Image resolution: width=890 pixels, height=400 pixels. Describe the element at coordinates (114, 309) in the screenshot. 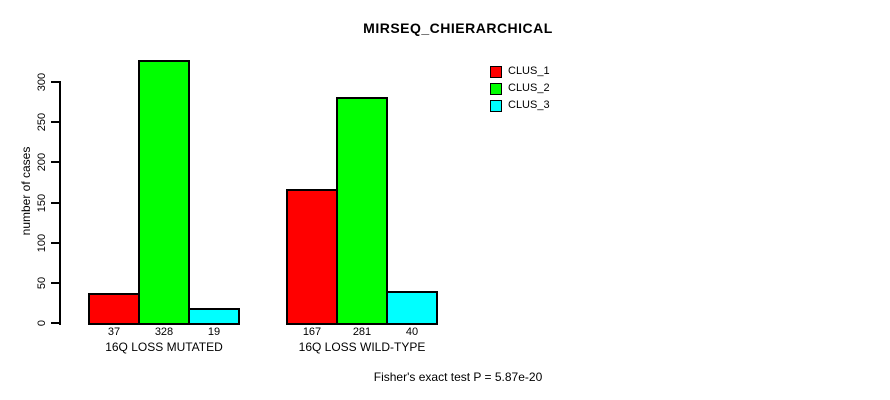

I see `bar-clus_1-group1` at that location.